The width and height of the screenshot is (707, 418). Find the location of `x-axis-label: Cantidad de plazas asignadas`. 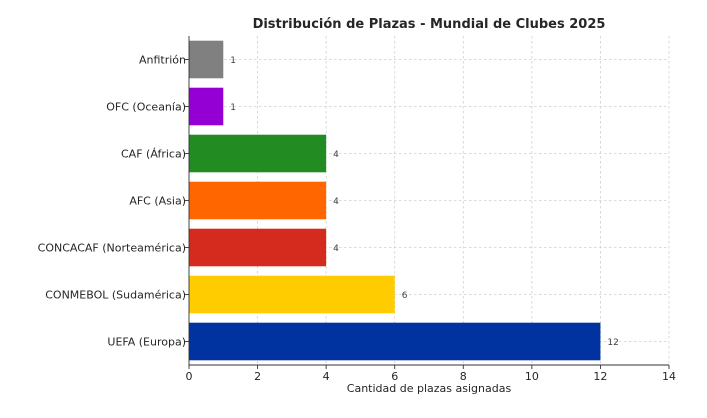

x-axis-label: Cantidad de plazas asignadas is located at coordinates (429, 388).